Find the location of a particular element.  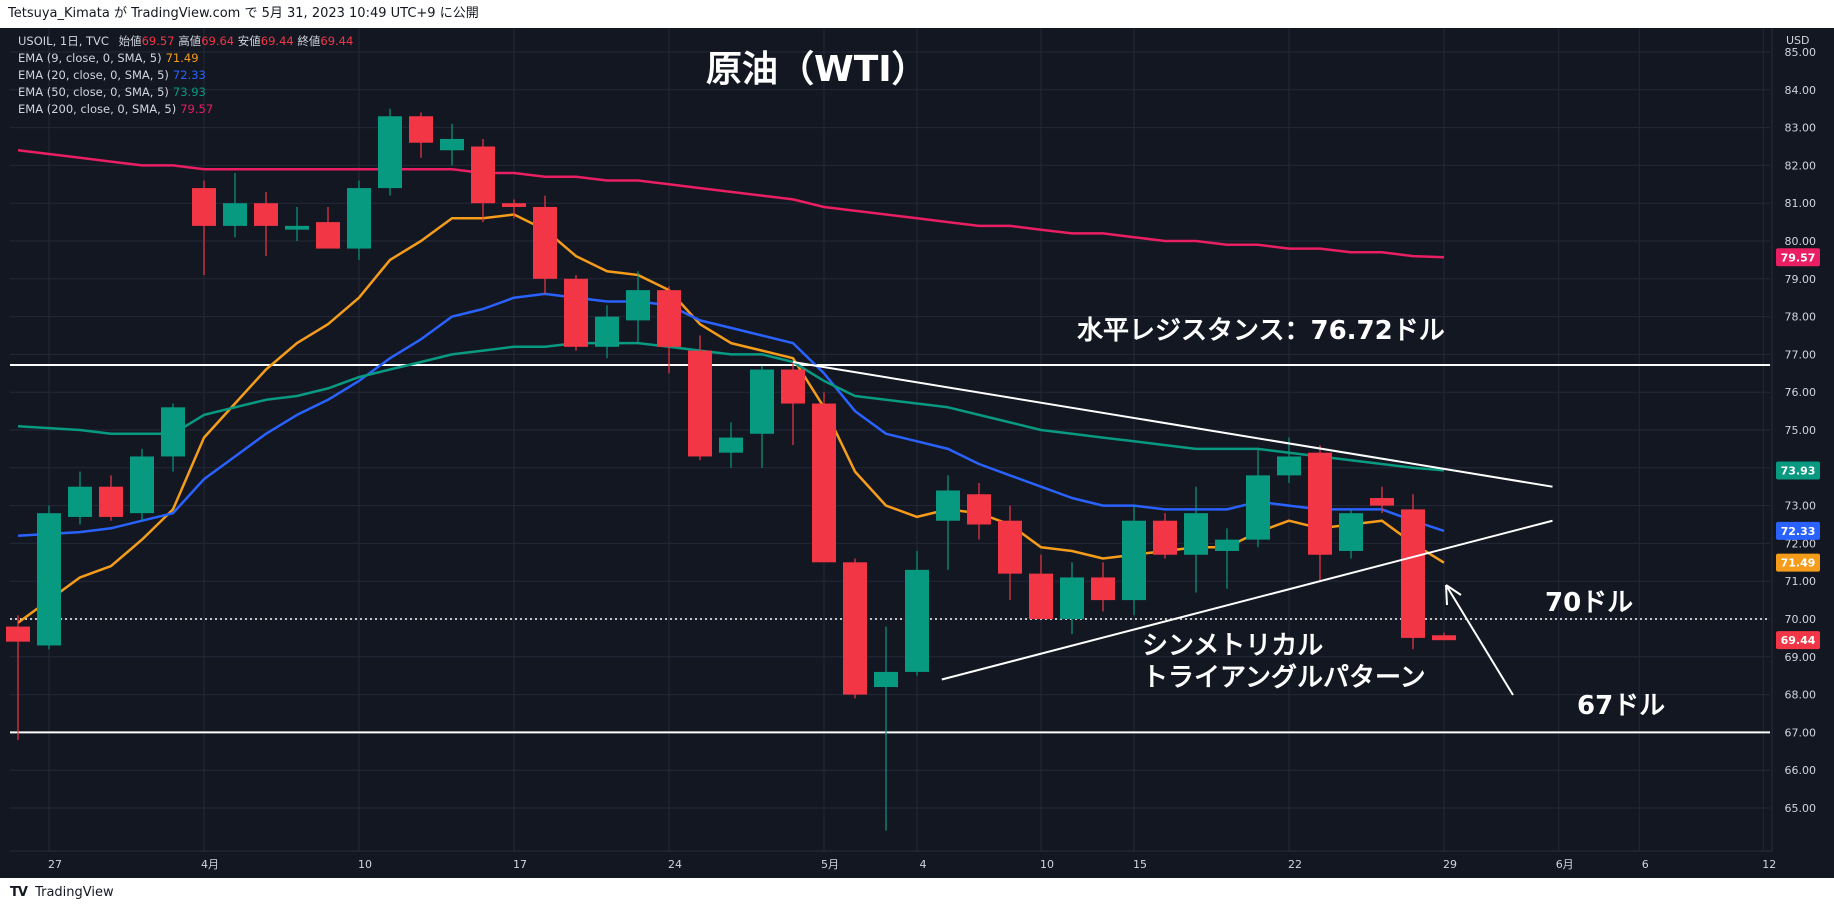

y-tick-label: 85.00 is located at coordinates (1801, 52).